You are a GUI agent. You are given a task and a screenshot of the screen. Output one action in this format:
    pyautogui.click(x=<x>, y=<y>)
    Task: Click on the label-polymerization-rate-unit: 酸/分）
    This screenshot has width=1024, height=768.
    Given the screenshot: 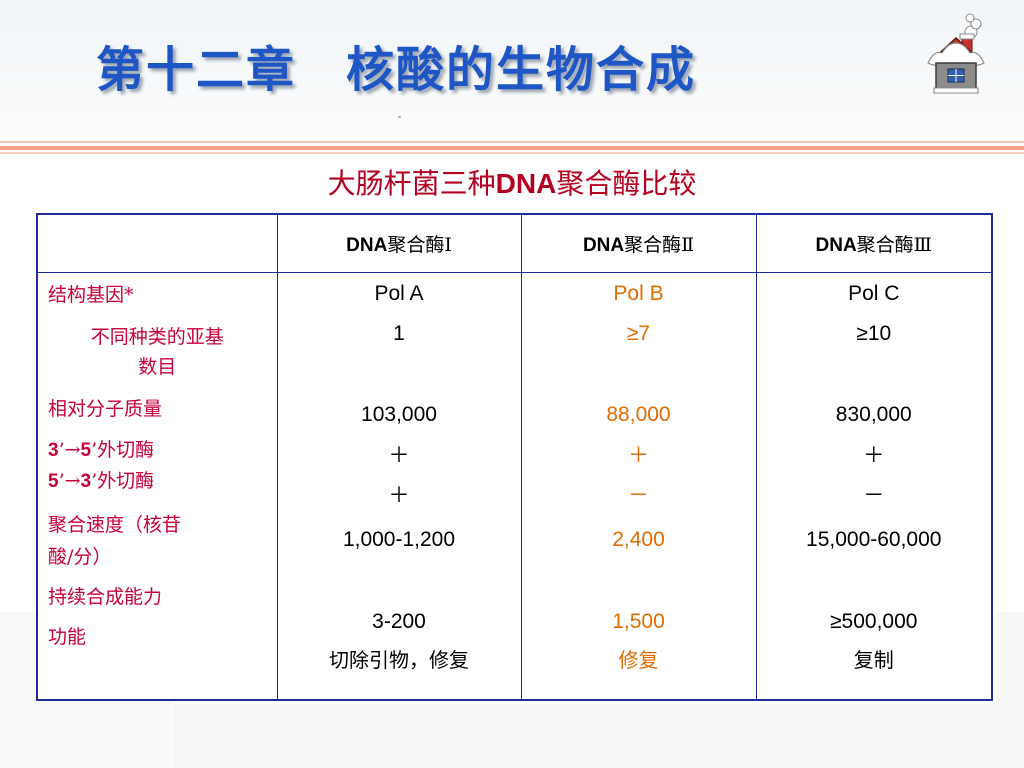 What is the action you would take?
    pyautogui.click(x=80, y=556)
    